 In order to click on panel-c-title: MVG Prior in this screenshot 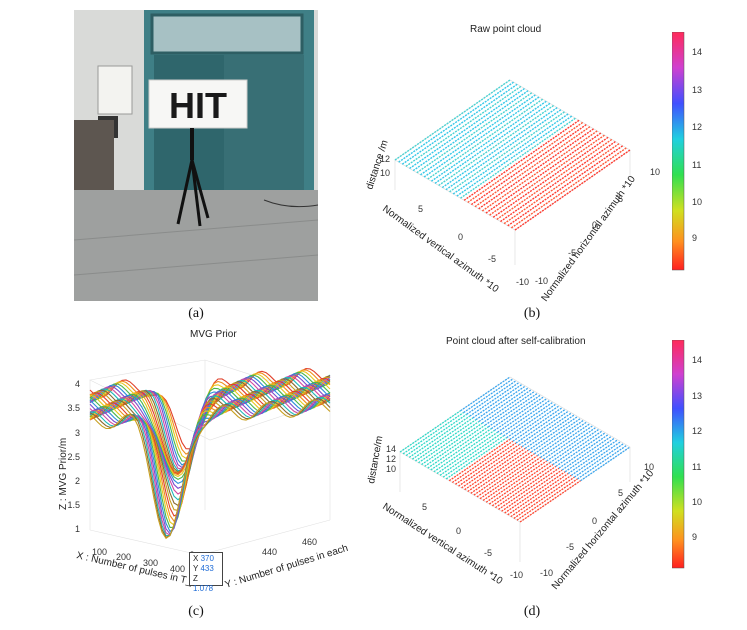, I will do `click(213, 334)`.